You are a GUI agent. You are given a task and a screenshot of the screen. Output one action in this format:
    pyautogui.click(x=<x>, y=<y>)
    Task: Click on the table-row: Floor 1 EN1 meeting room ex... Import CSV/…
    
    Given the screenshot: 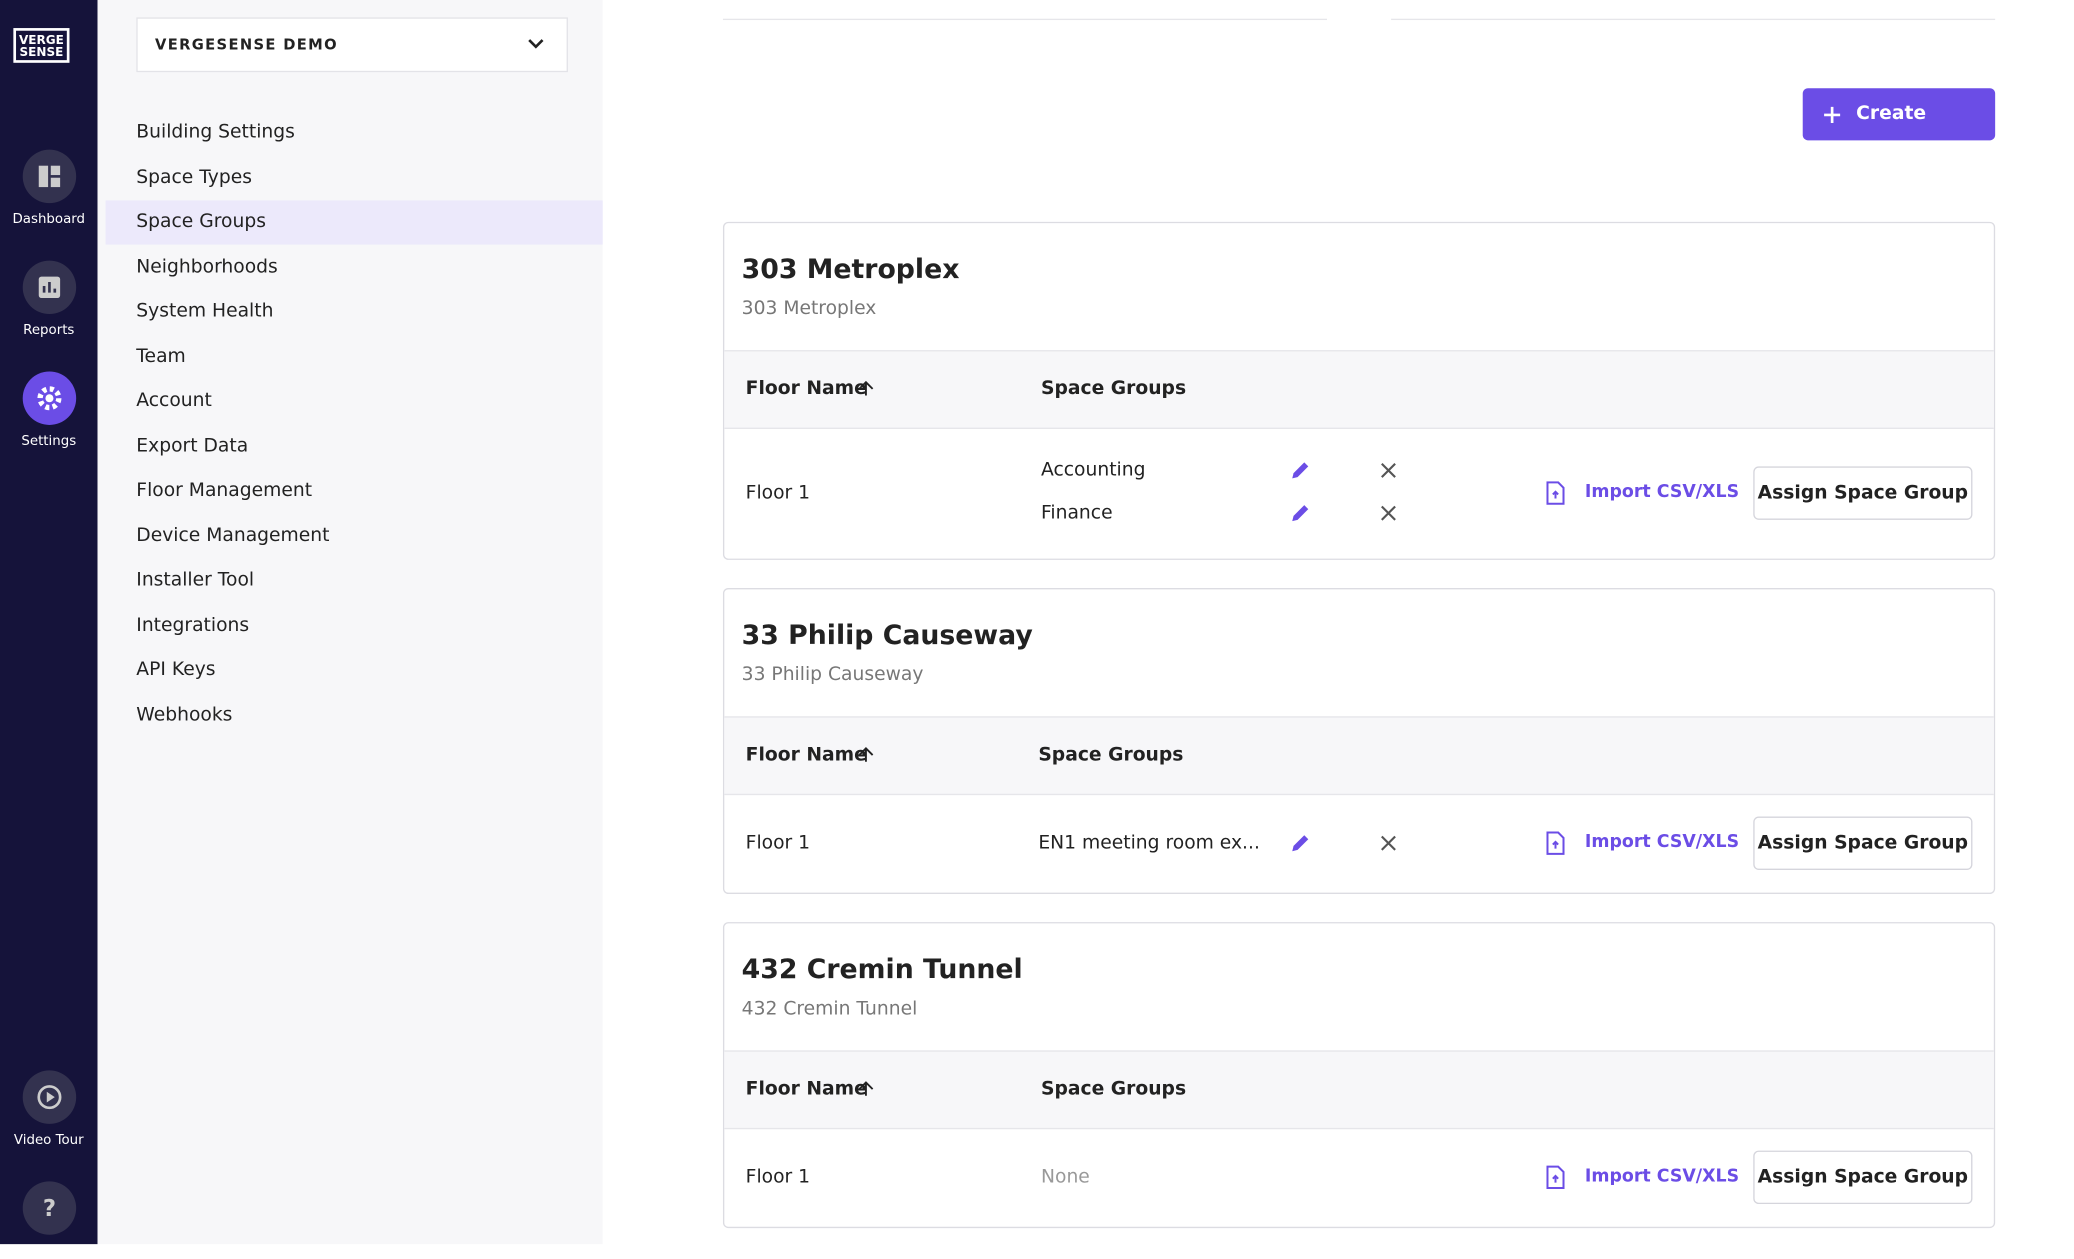 What is the action you would take?
    pyautogui.click(x=1359, y=844)
    